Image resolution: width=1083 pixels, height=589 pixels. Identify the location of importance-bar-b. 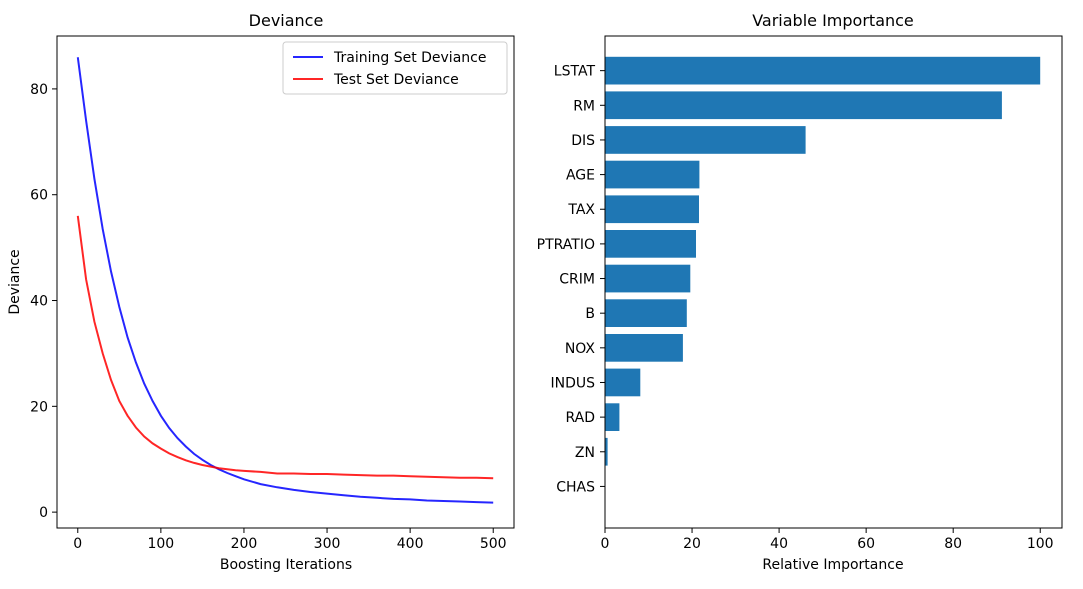
(646, 313).